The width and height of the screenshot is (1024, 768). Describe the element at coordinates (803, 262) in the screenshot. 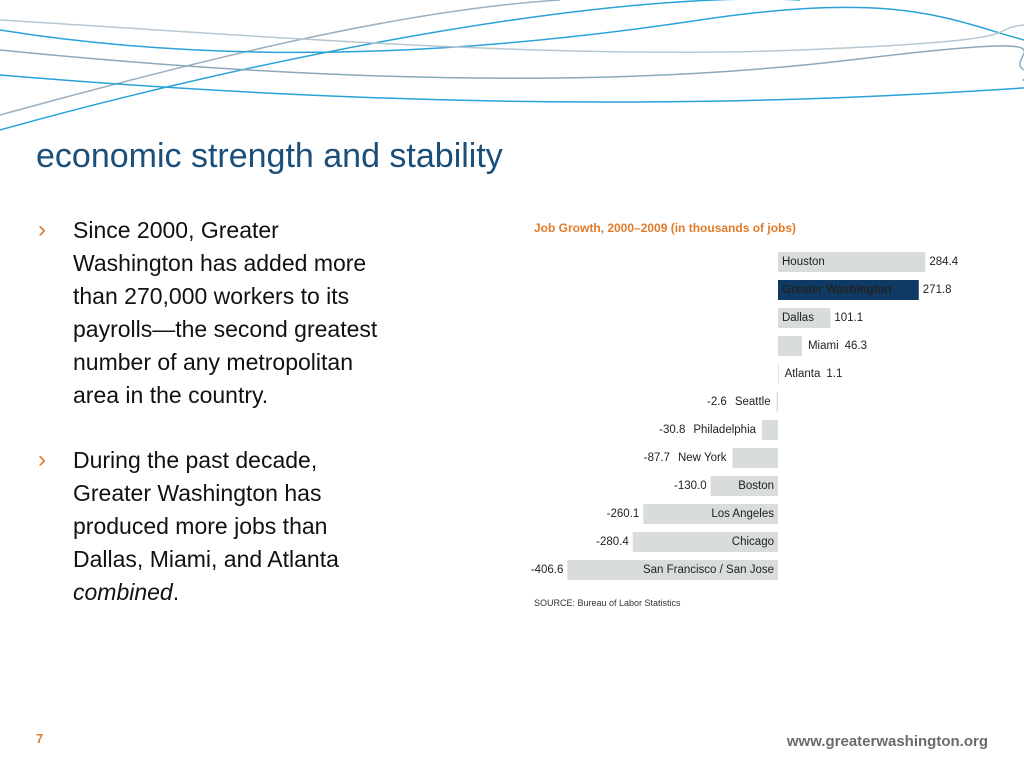

I see `category-label: Houston` at that location.